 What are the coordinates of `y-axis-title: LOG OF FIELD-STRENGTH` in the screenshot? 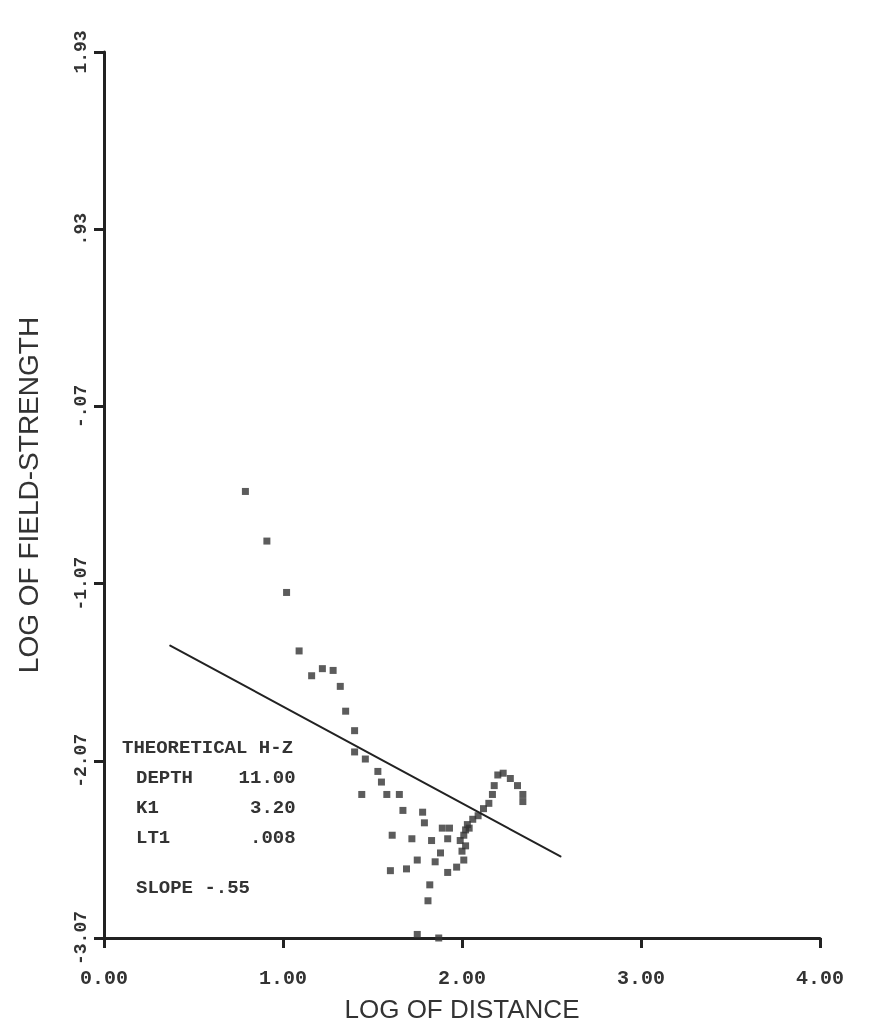 It's located at (28, 495).